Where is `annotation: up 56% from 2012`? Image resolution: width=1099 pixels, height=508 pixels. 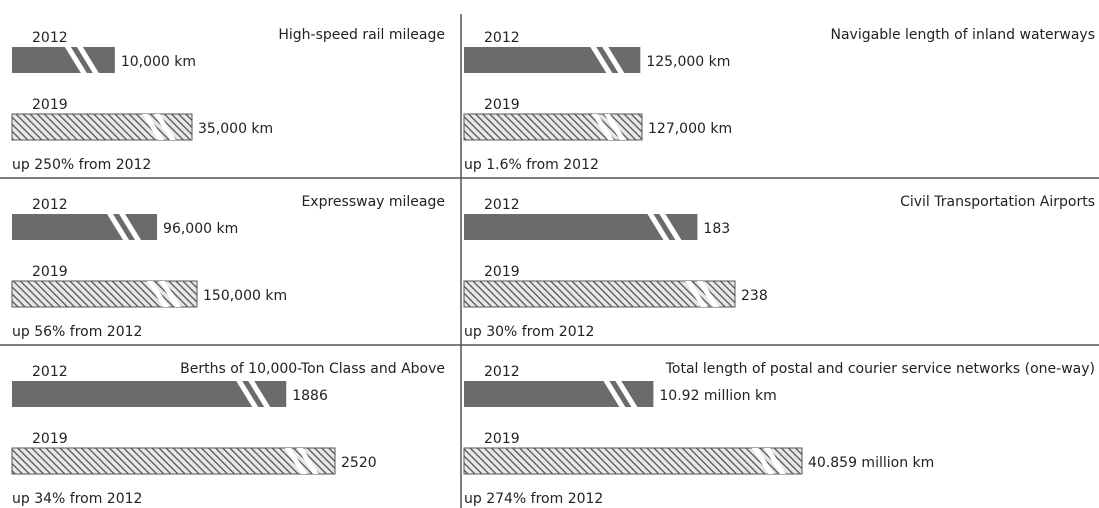 annotation: up 56% from 2012 is located at coordinates (77, 332).